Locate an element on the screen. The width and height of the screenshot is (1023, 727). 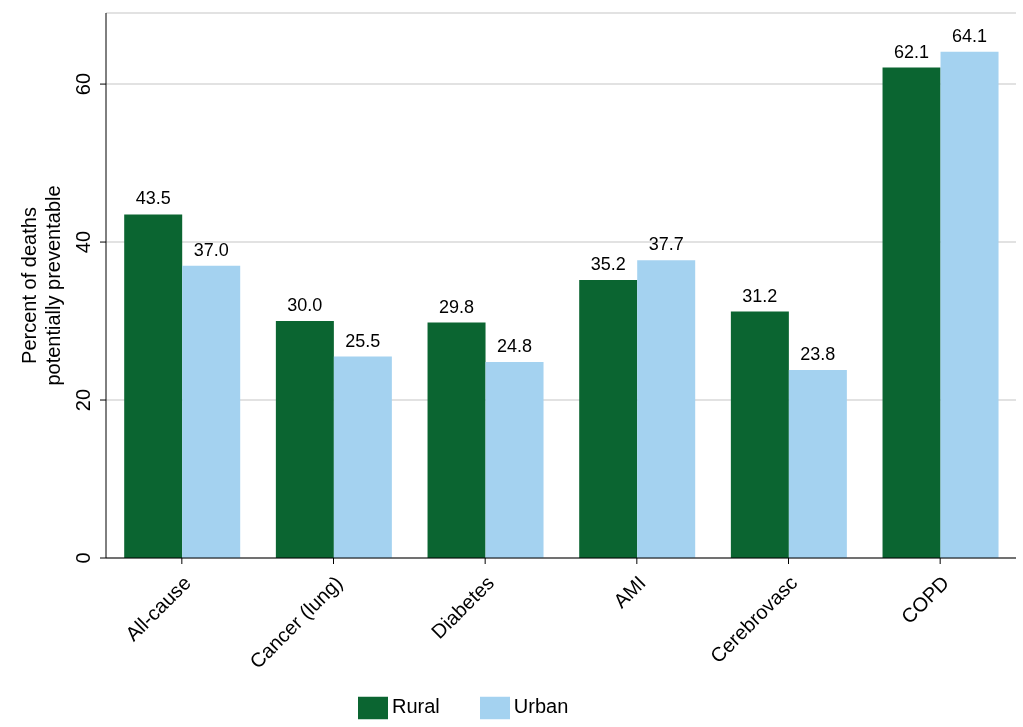
data-label: 43.5 is located at coordinates (153, 198).